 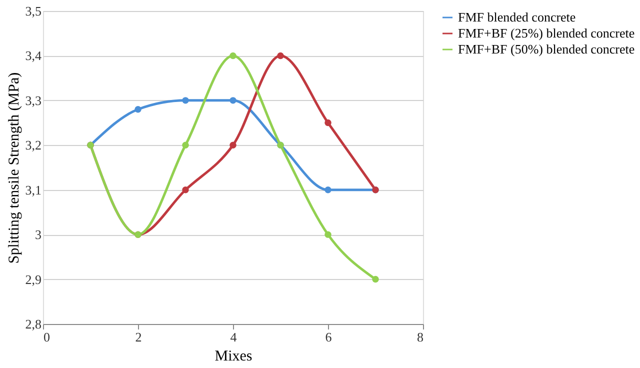 What do you see at coordinates (33, 145) in the screenshot?
I see `y-tick-label: 3,2` at bounding box center [33, 145].